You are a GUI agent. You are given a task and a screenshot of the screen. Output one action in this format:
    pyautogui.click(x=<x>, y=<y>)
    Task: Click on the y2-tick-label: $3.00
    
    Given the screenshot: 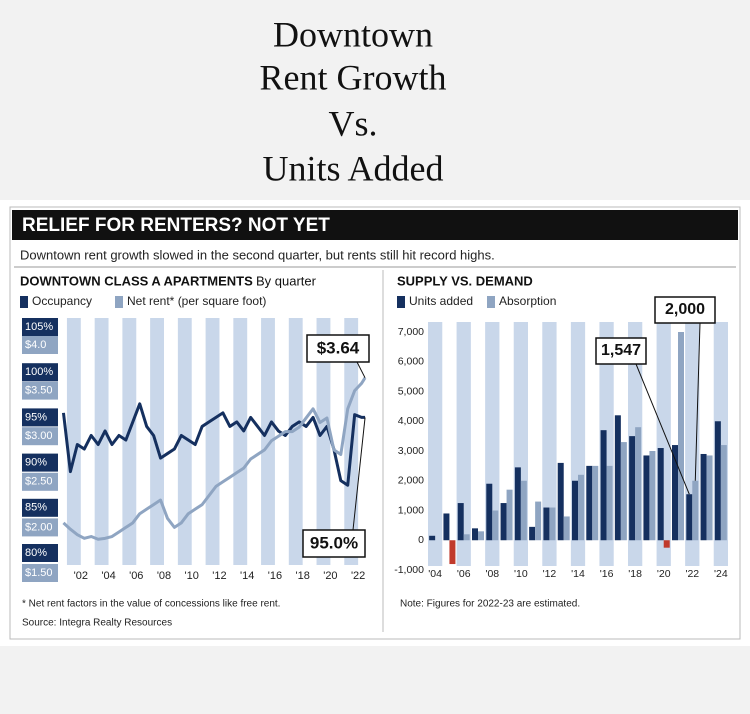 What is the action you would take?
    pyautogui.click(x=39, y=436)
    